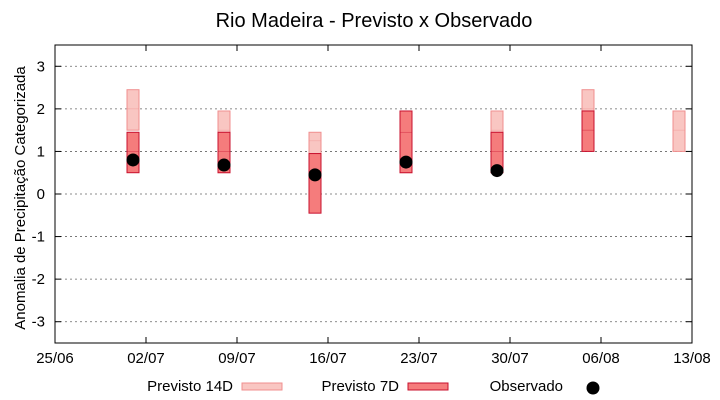  What do you see at coordinates (360, 386) in the screenshot?
I see `legend-label-previsto-7d: Previsto 7D` at bounding box center [360, 386].